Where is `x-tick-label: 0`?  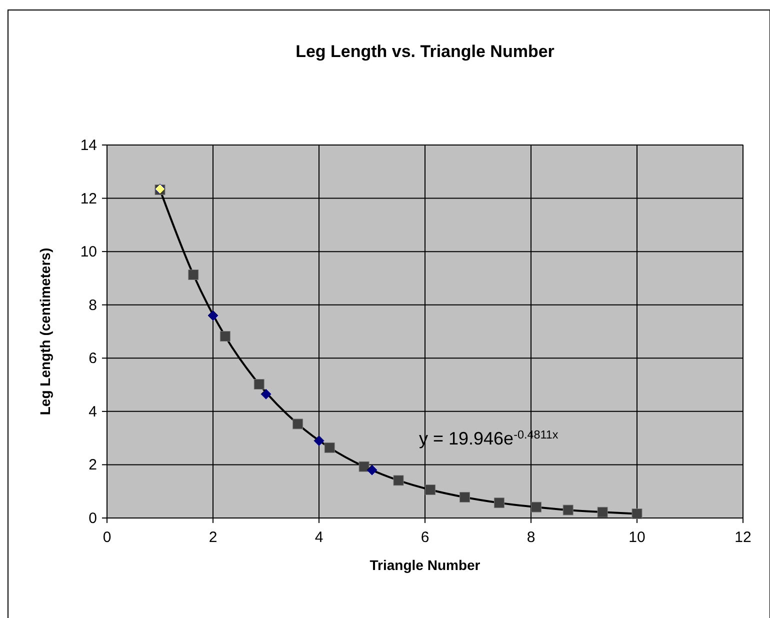 x-tick-label: 0 is located at coordinates (107, 537).